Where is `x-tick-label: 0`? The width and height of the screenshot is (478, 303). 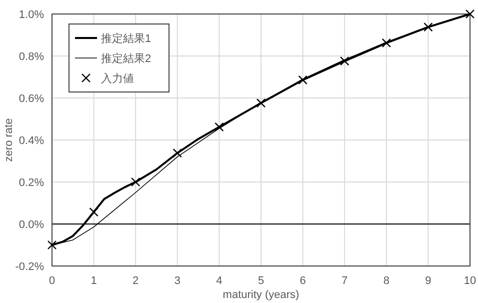
x-tick-label: 0 is located at coordinates (52, 281).